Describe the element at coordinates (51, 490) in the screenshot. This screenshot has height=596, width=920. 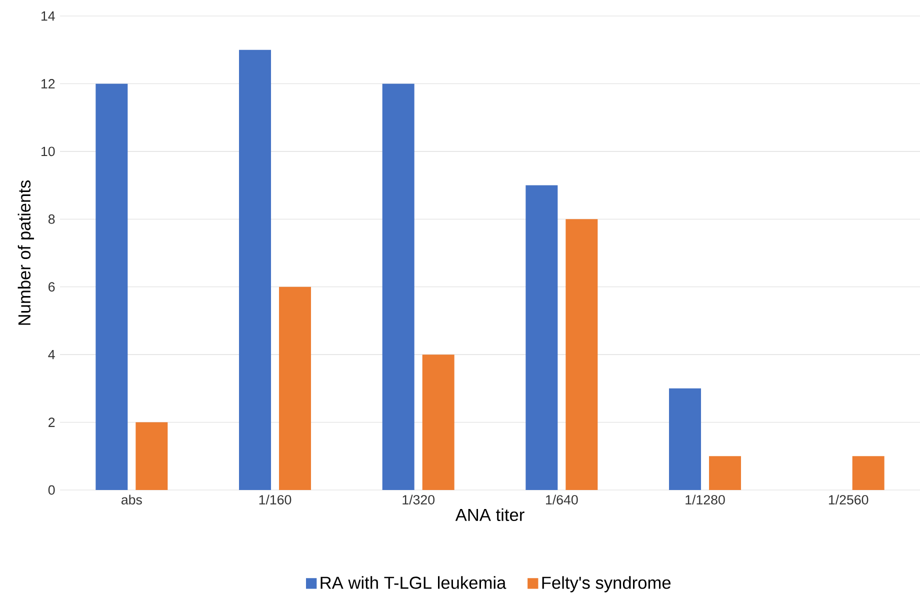
I see `y-tick-label: 0` at that location.